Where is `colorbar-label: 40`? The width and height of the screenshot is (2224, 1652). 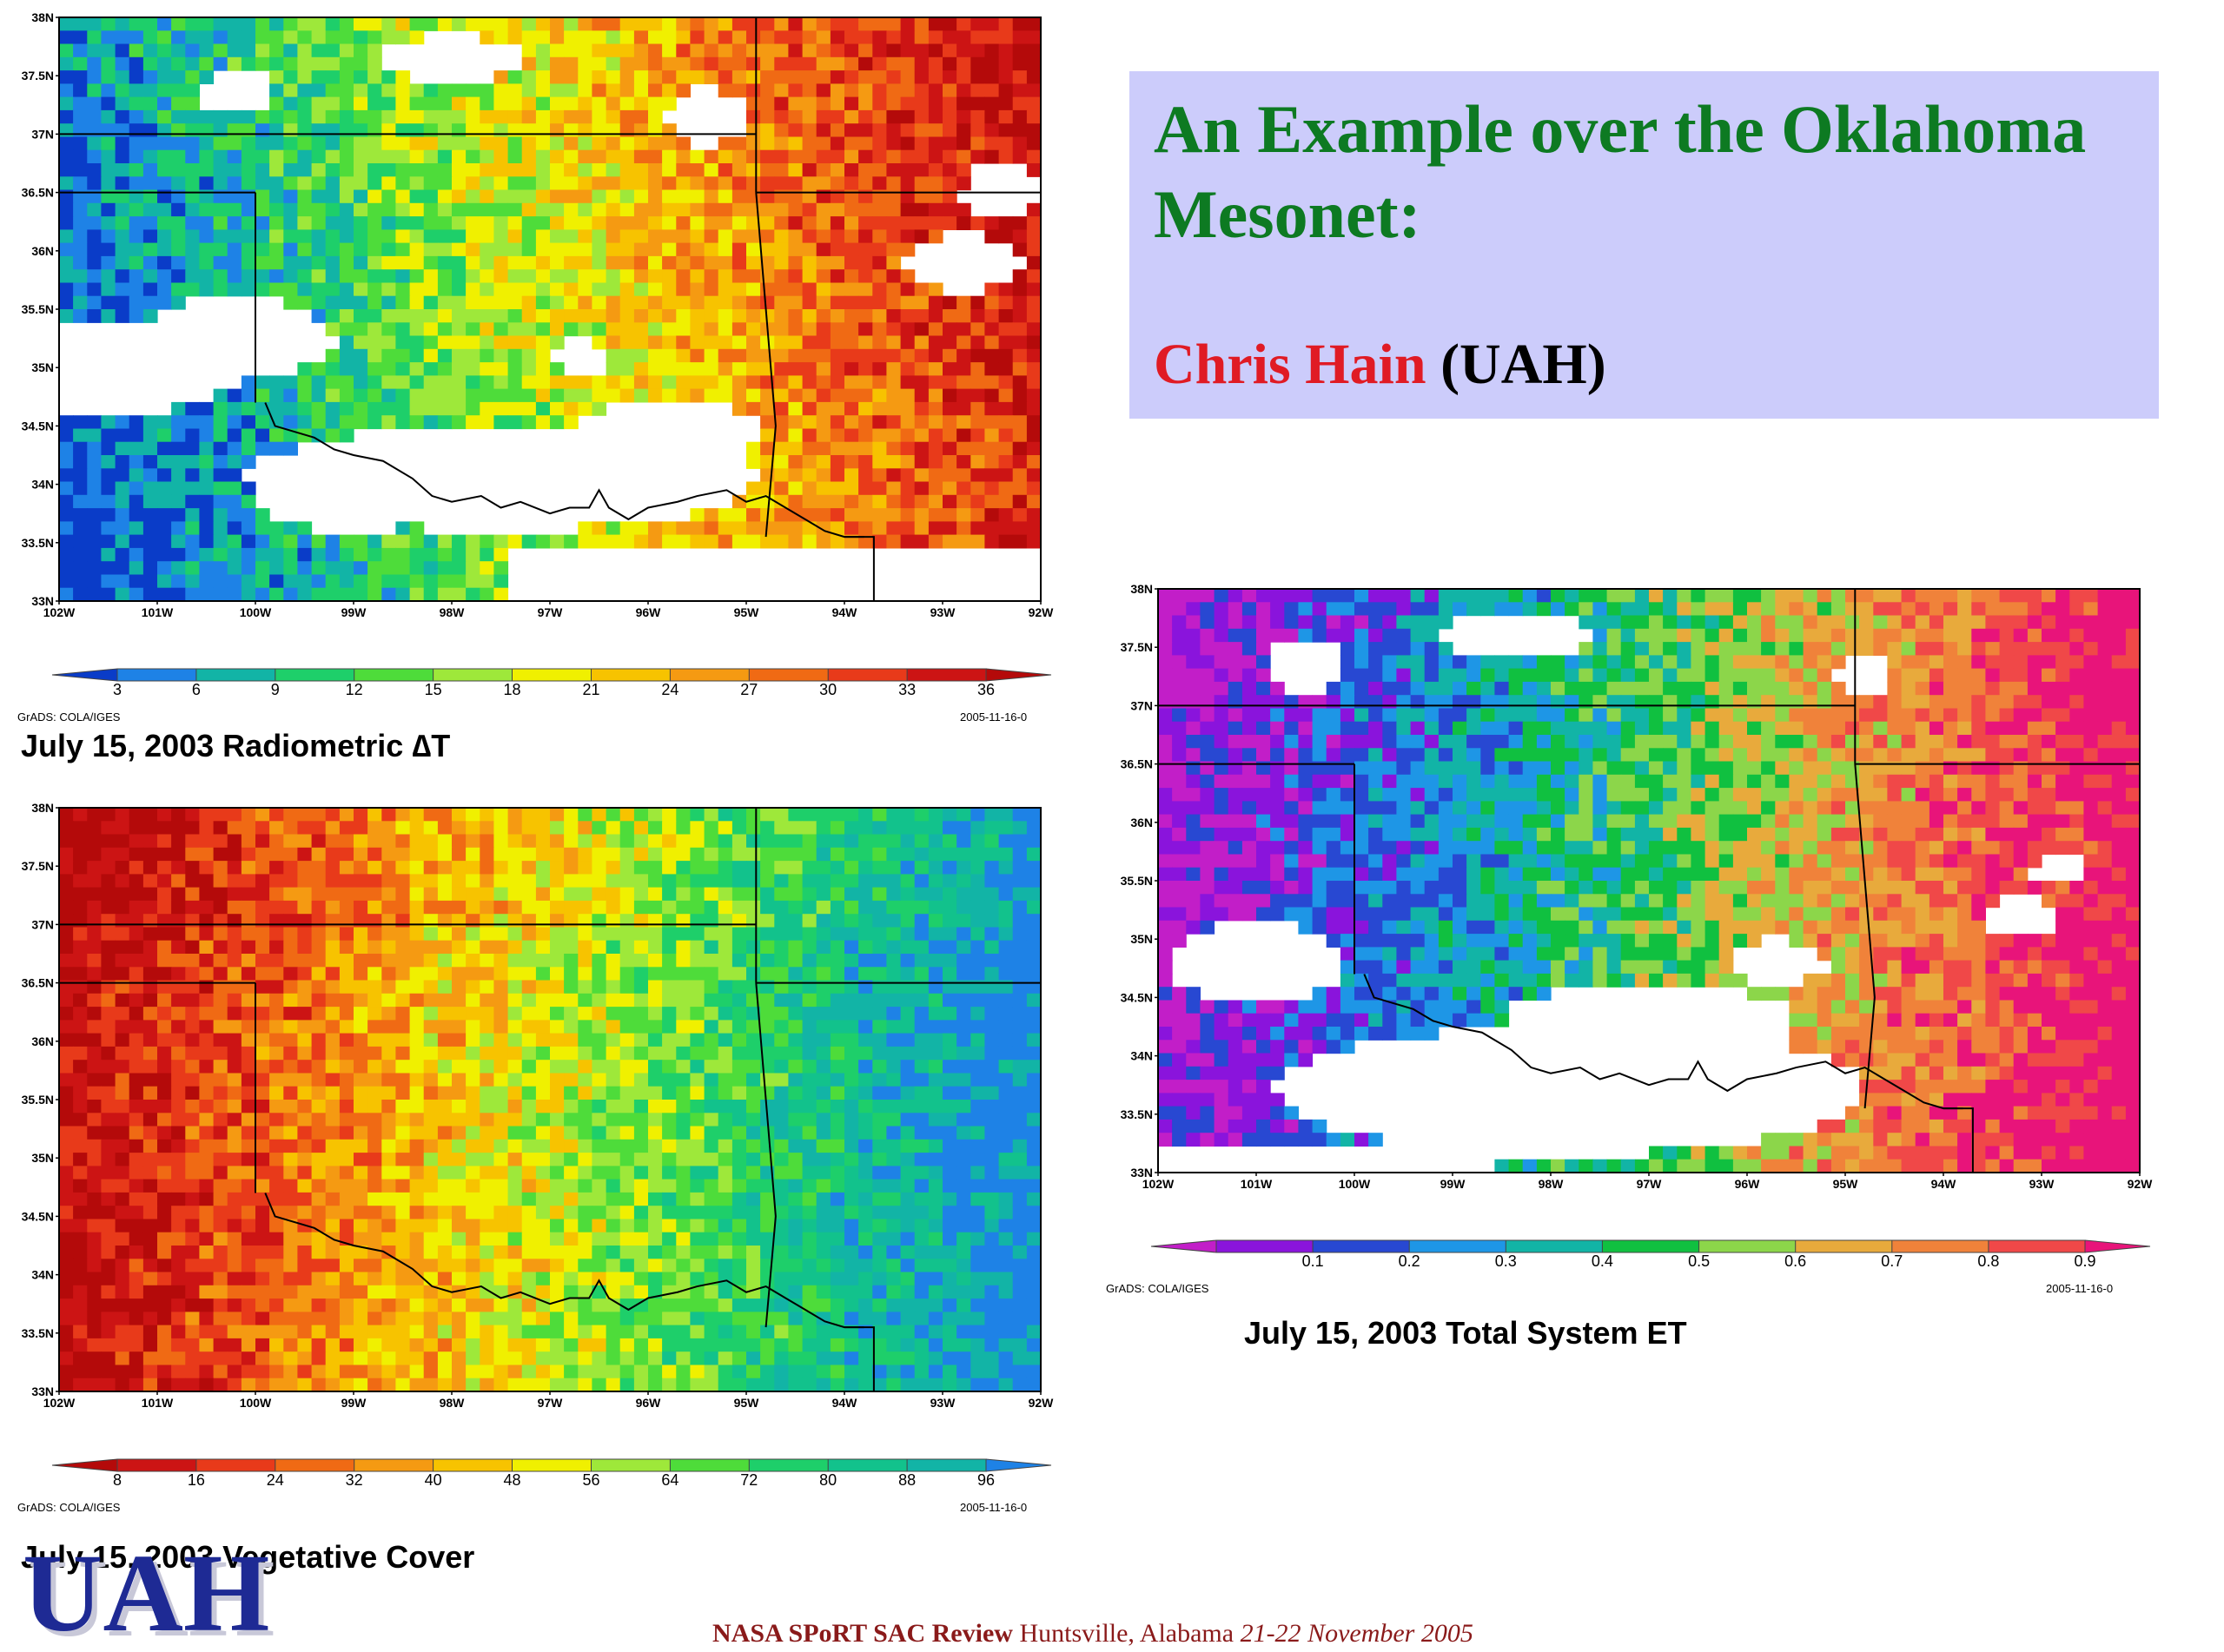
colorbar-label: 40 is located at coordinates (433, 1480).